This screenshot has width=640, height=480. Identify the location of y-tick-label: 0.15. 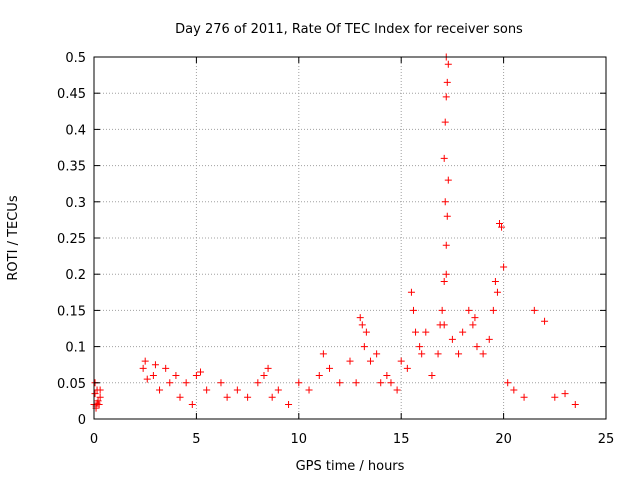
(71, 311).